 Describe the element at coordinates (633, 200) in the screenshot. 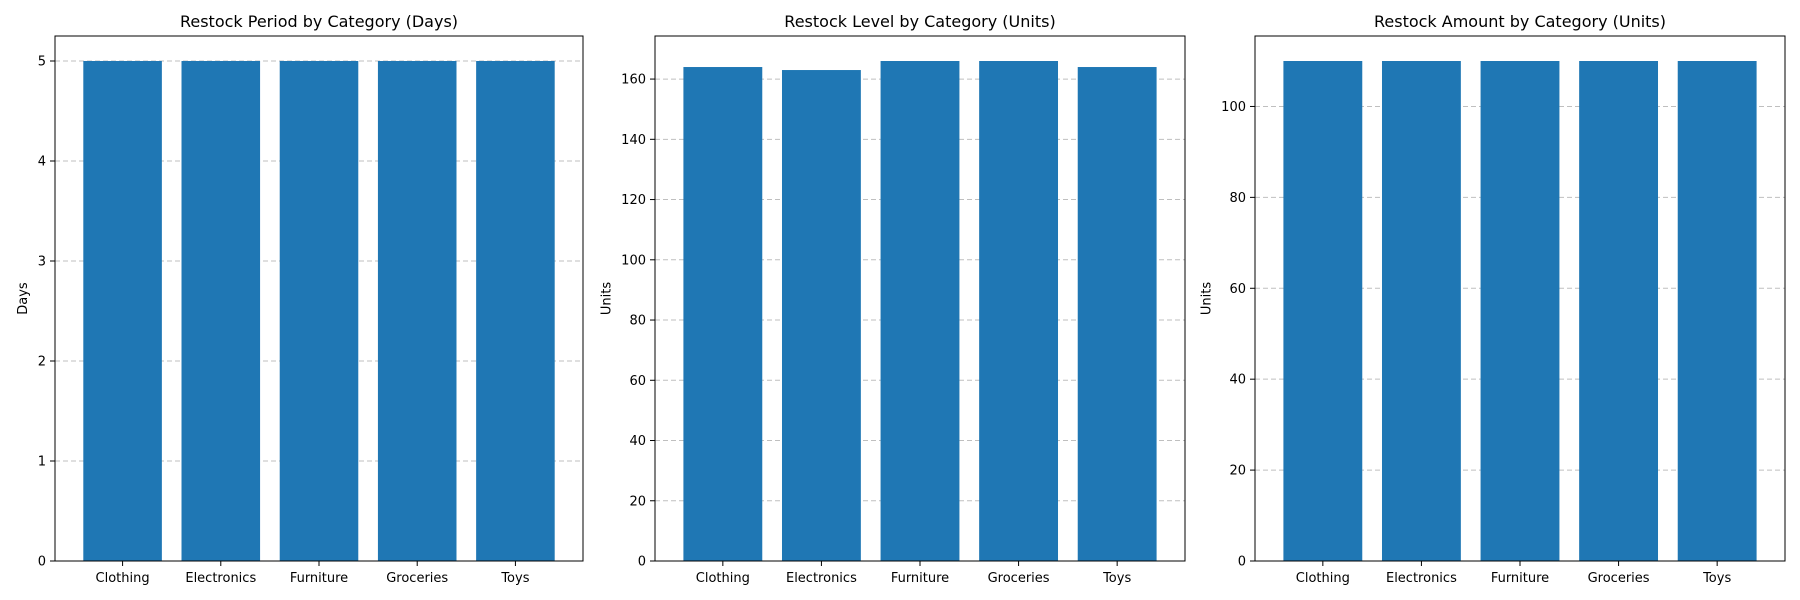

I see `y-tick-label: 120` at that location.